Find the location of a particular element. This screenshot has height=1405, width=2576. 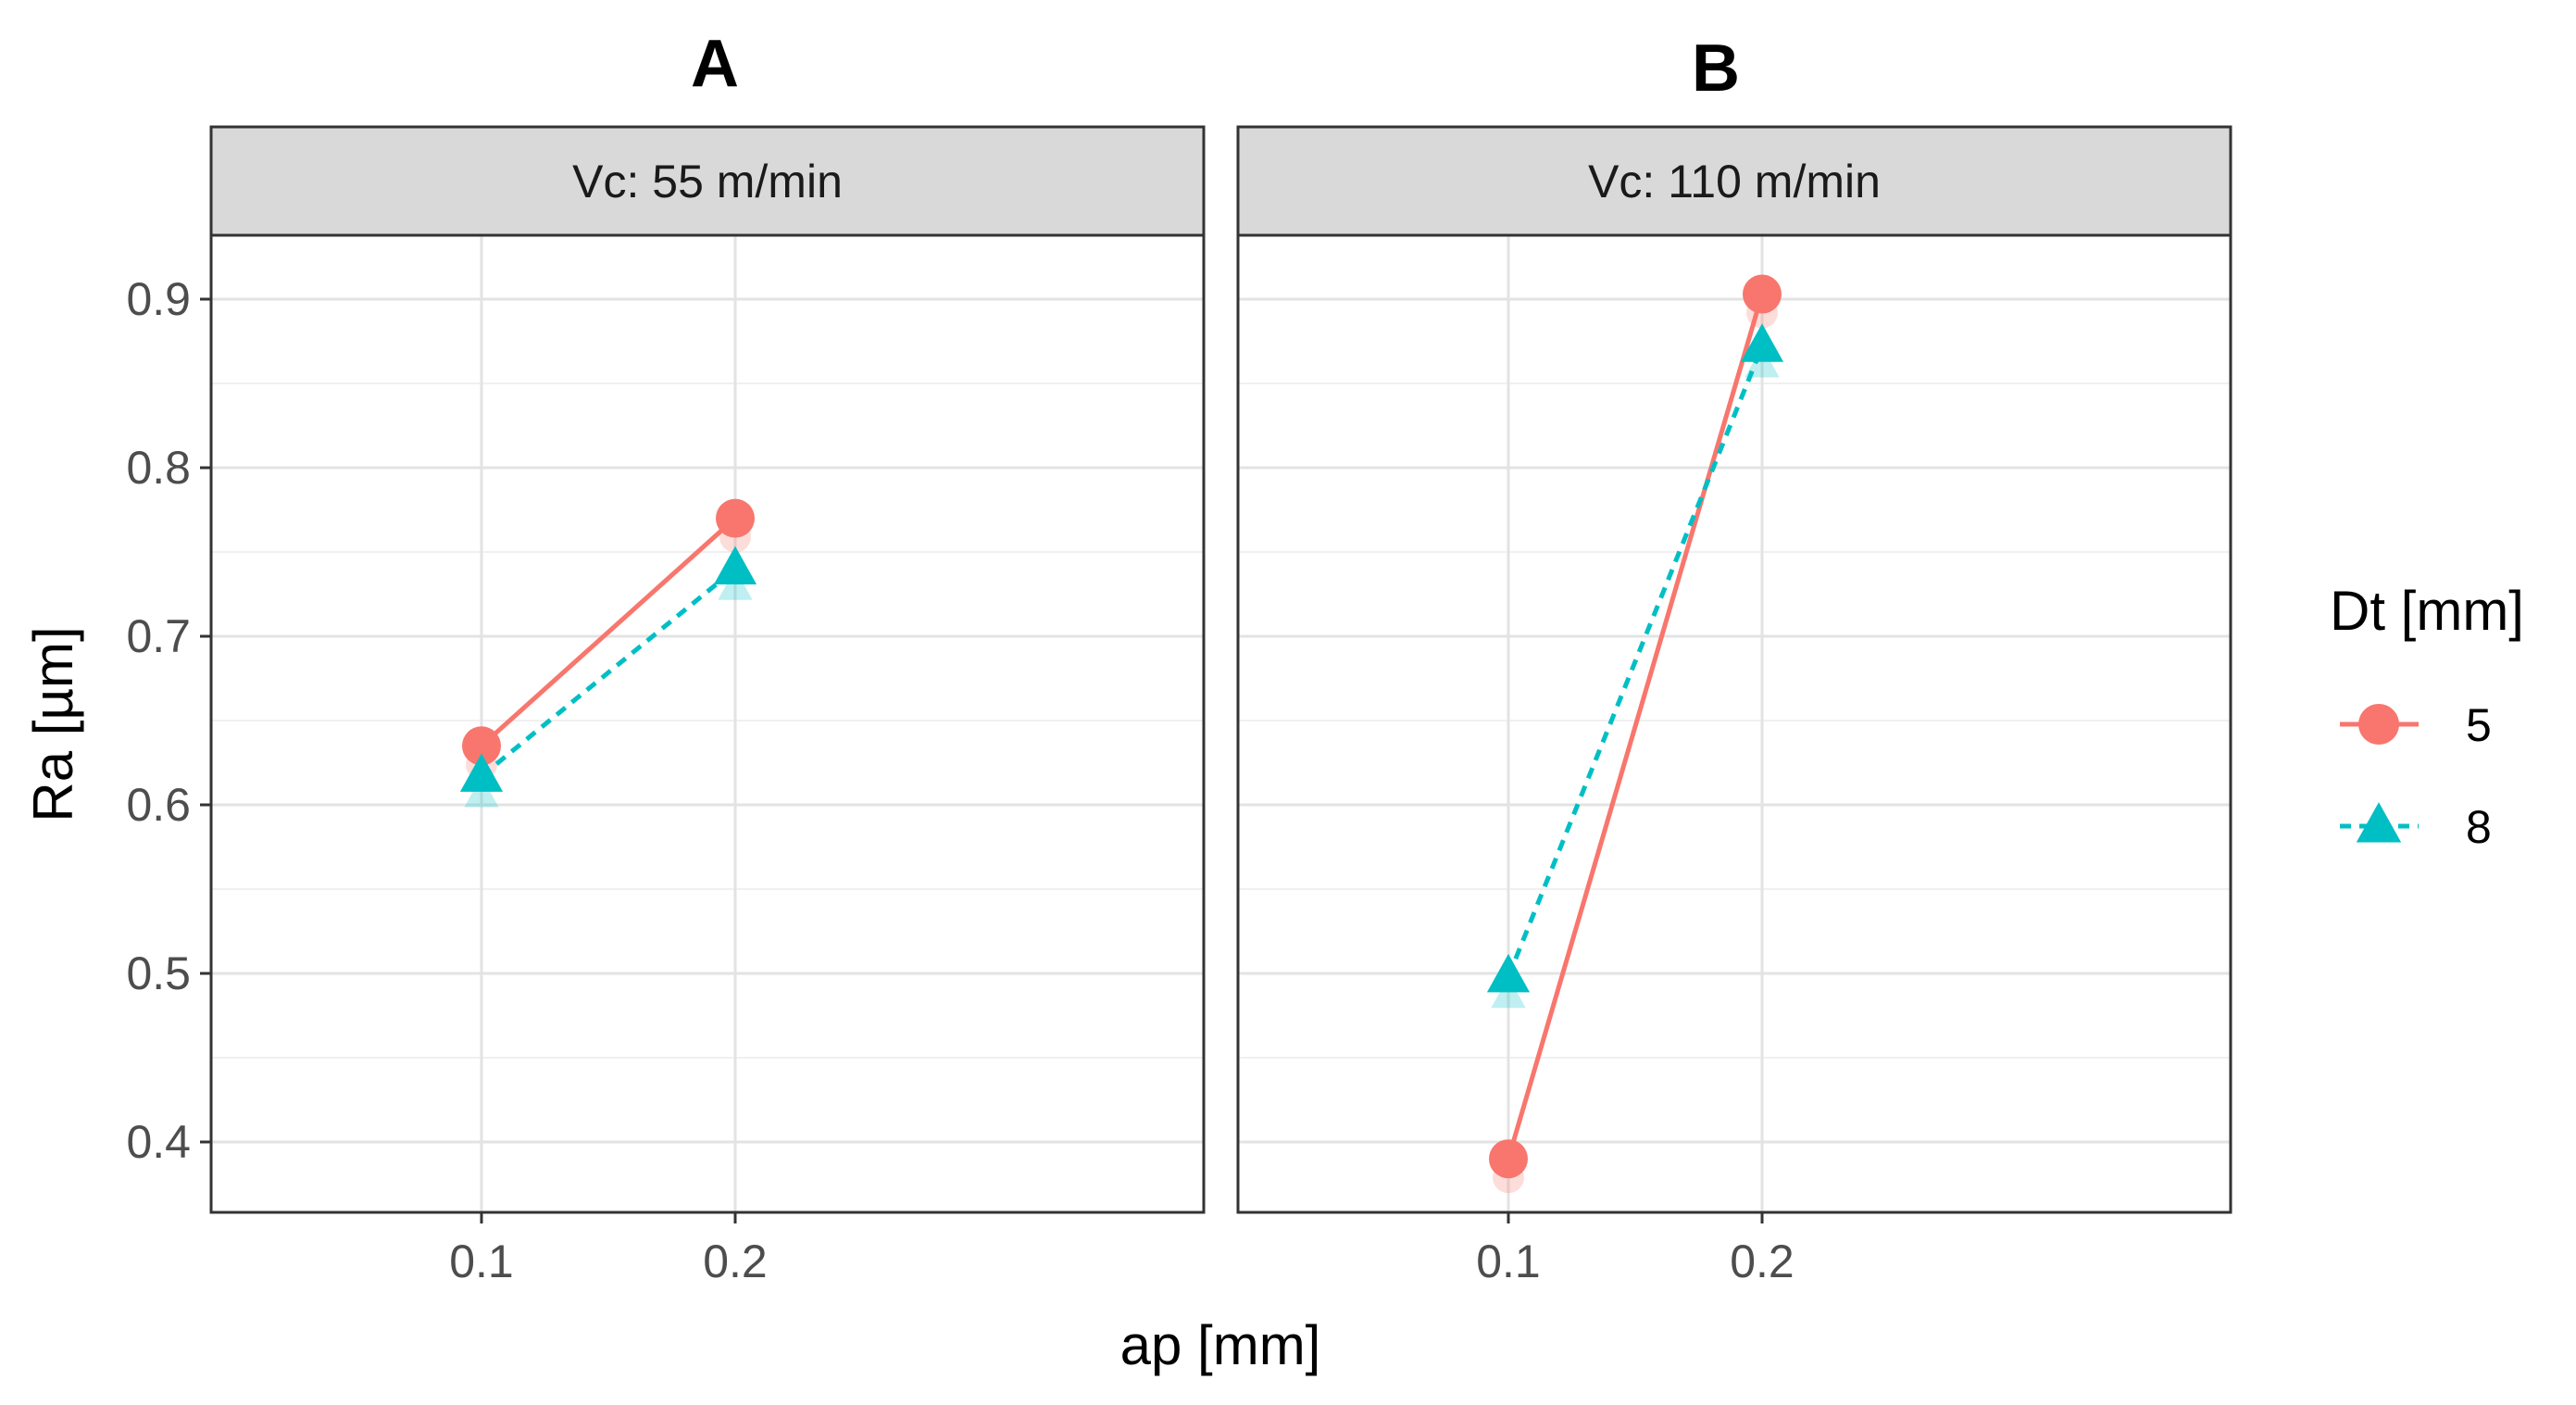

panel-a-strip-label: Vc: 55 m/min is located at coordinates (707, 181).